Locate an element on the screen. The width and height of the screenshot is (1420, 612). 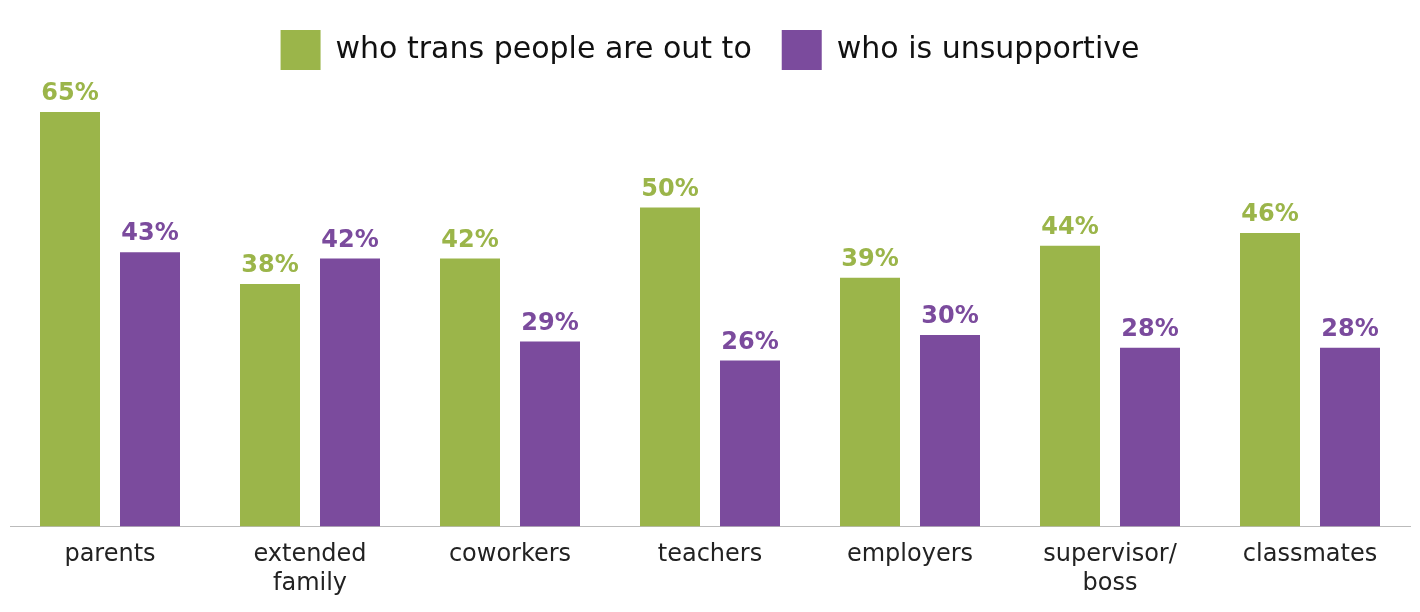
x-tick-label: classmates is located at coordinates (1310, 553).